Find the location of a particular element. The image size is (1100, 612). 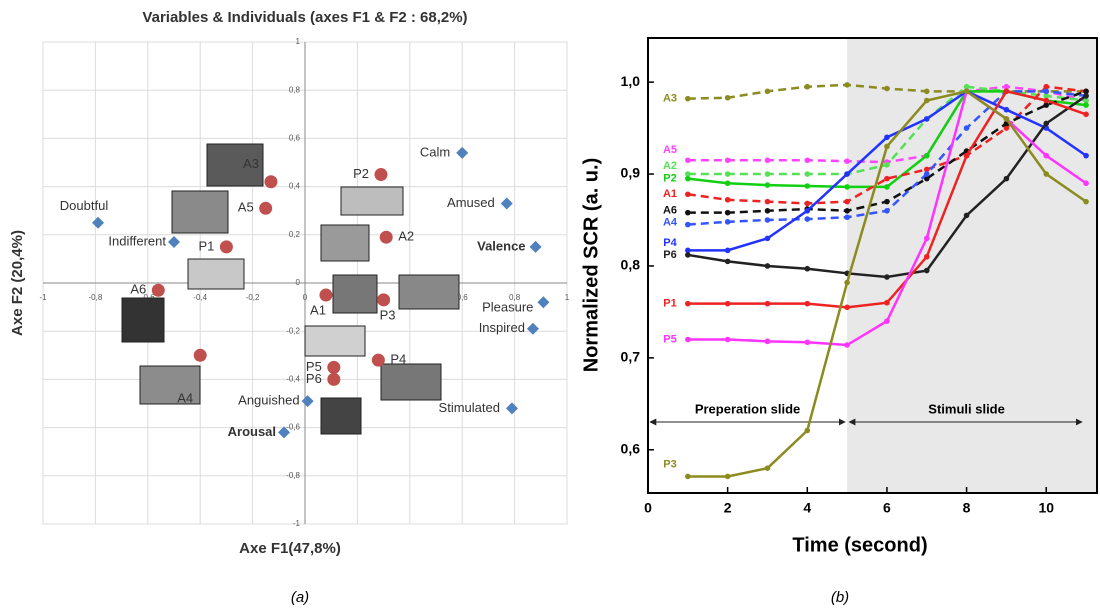

annotation: Preperation slide is located at coordinates (747, 408).